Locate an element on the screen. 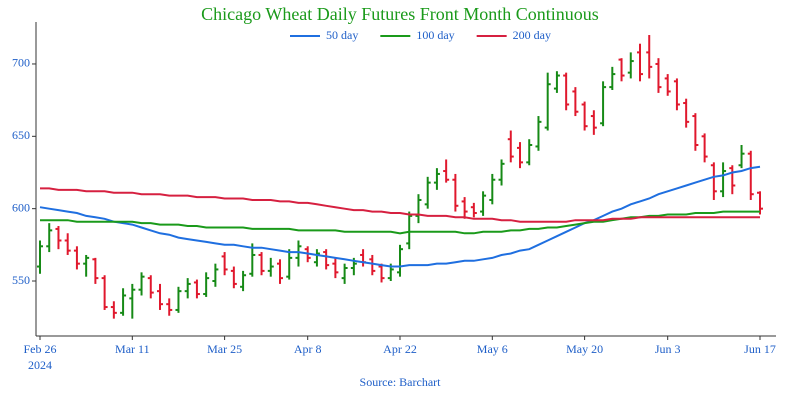 Image resolution: width=800 pixels, height=400 pixels. legend-label: 200 day is located at coordinates (532, 35).